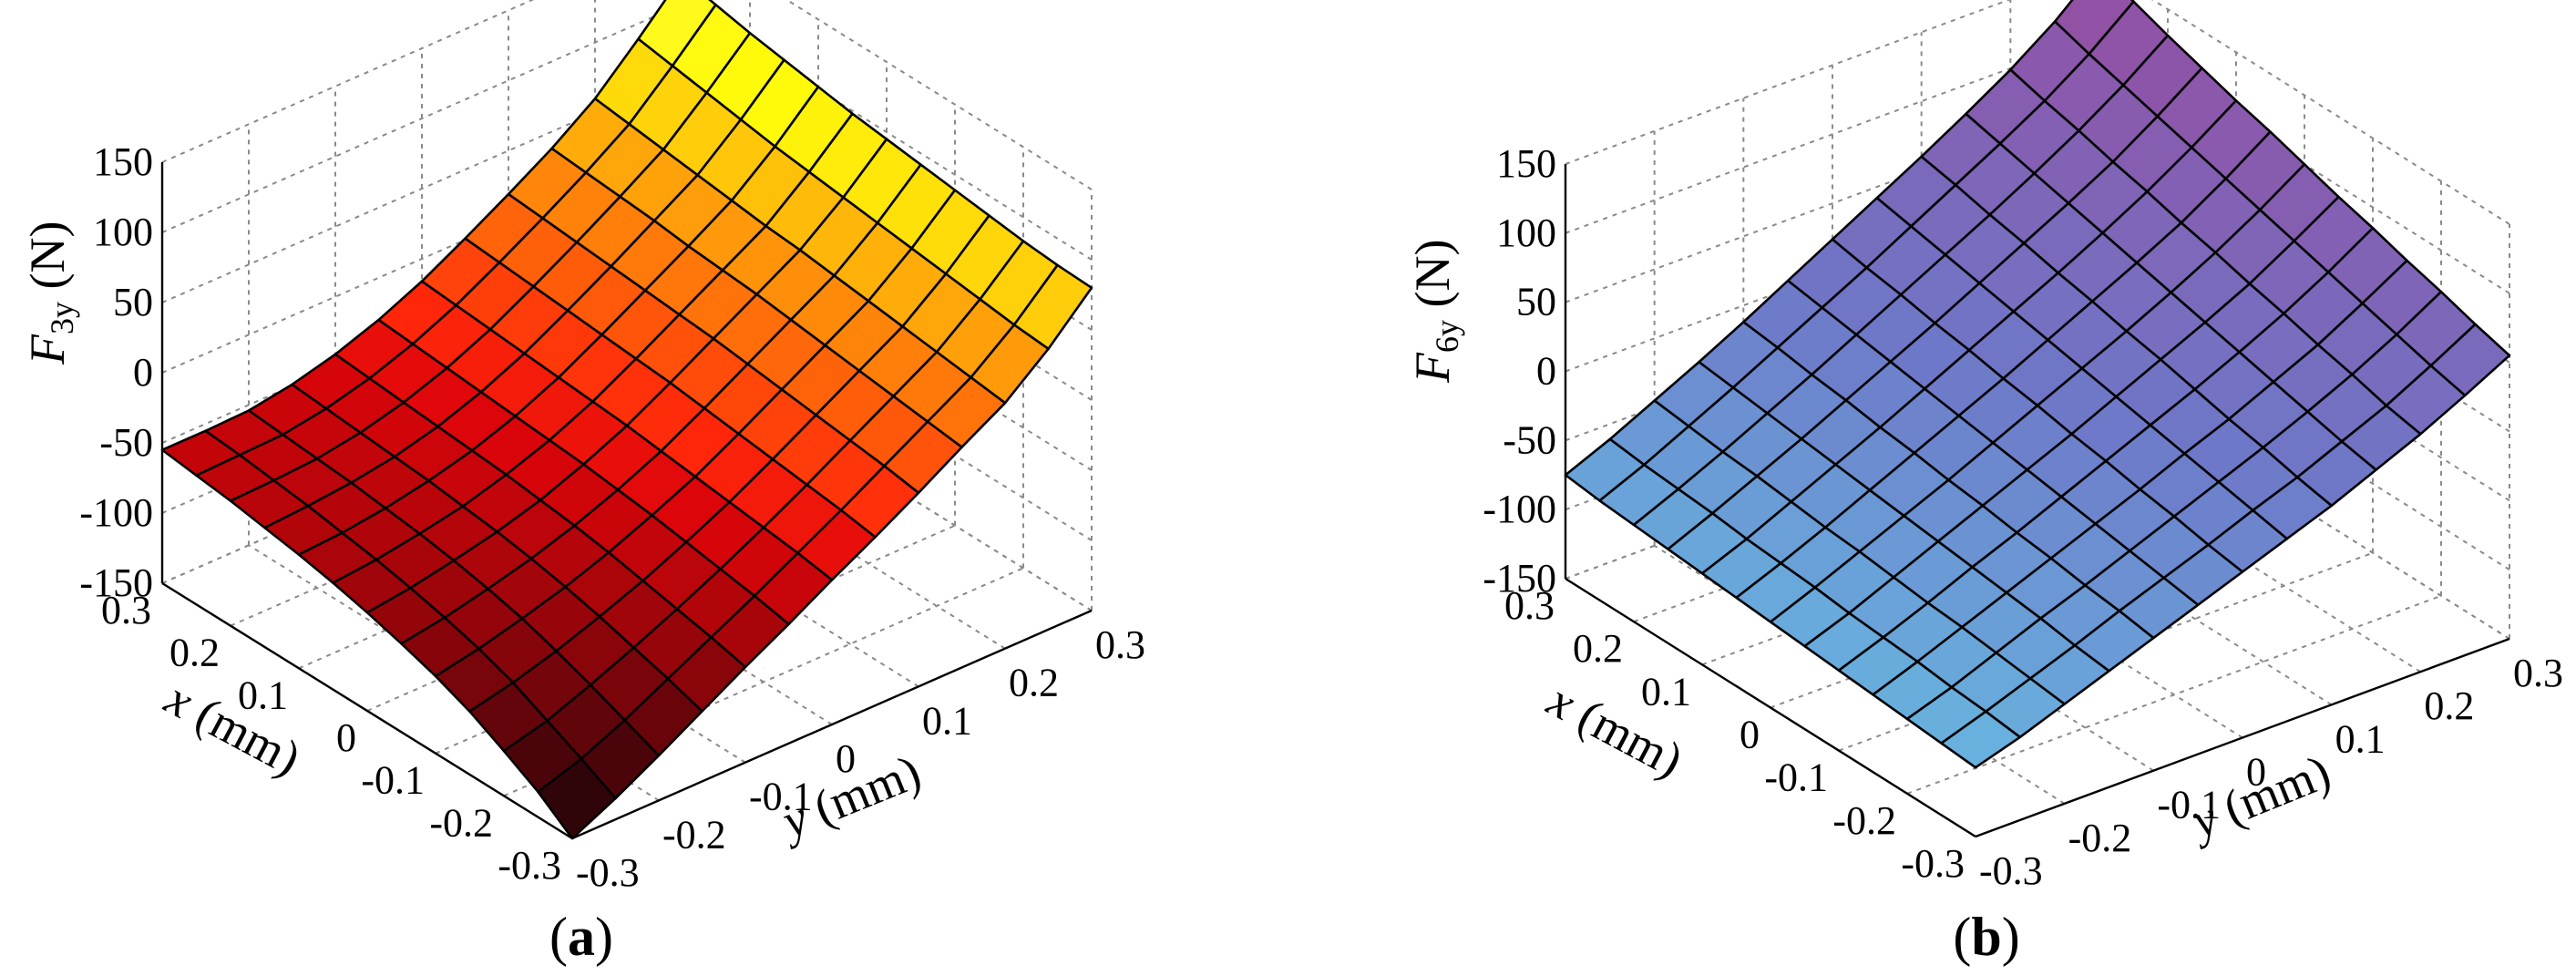  I want to click on panel-a-z-axis-label: F3y (N), so click(50, 293).